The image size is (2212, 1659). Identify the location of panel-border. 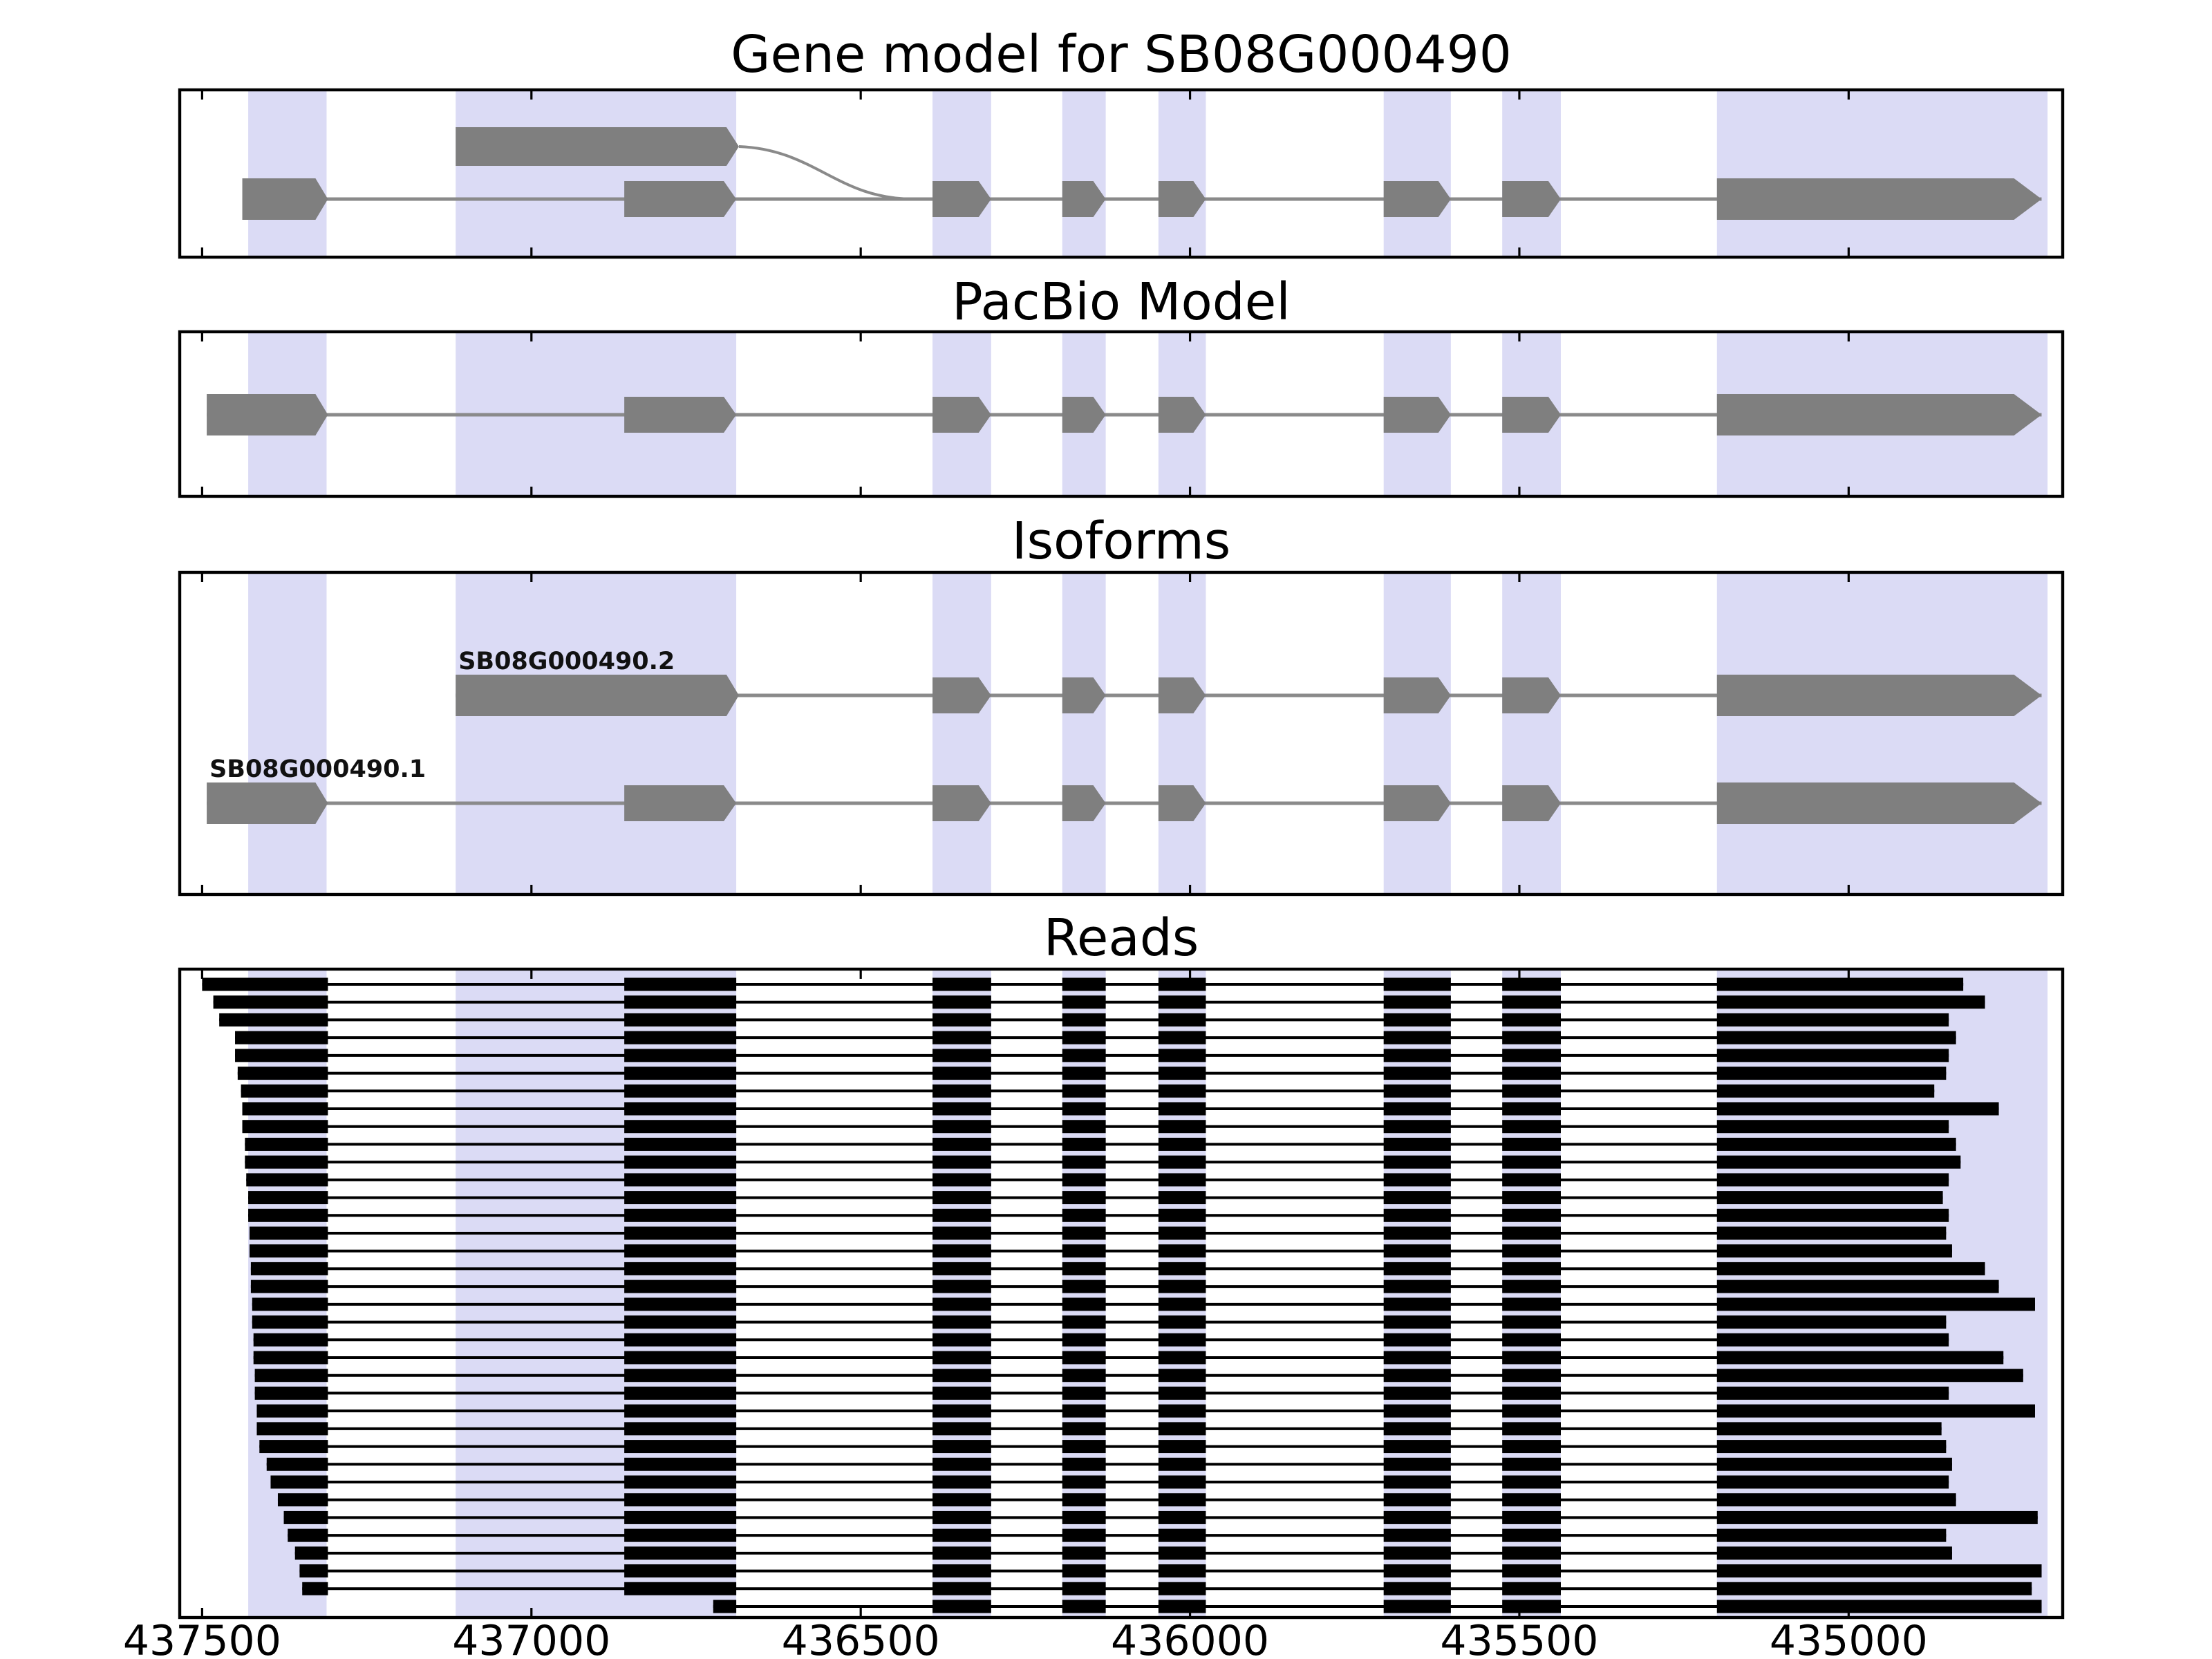
(1121, 174).